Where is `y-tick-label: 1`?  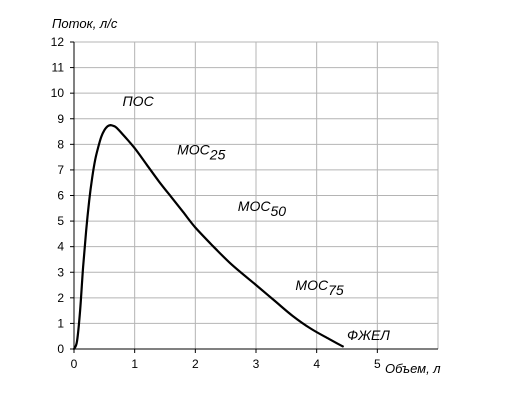 y-tick-label: 1 is located at coordinates (60, 323).